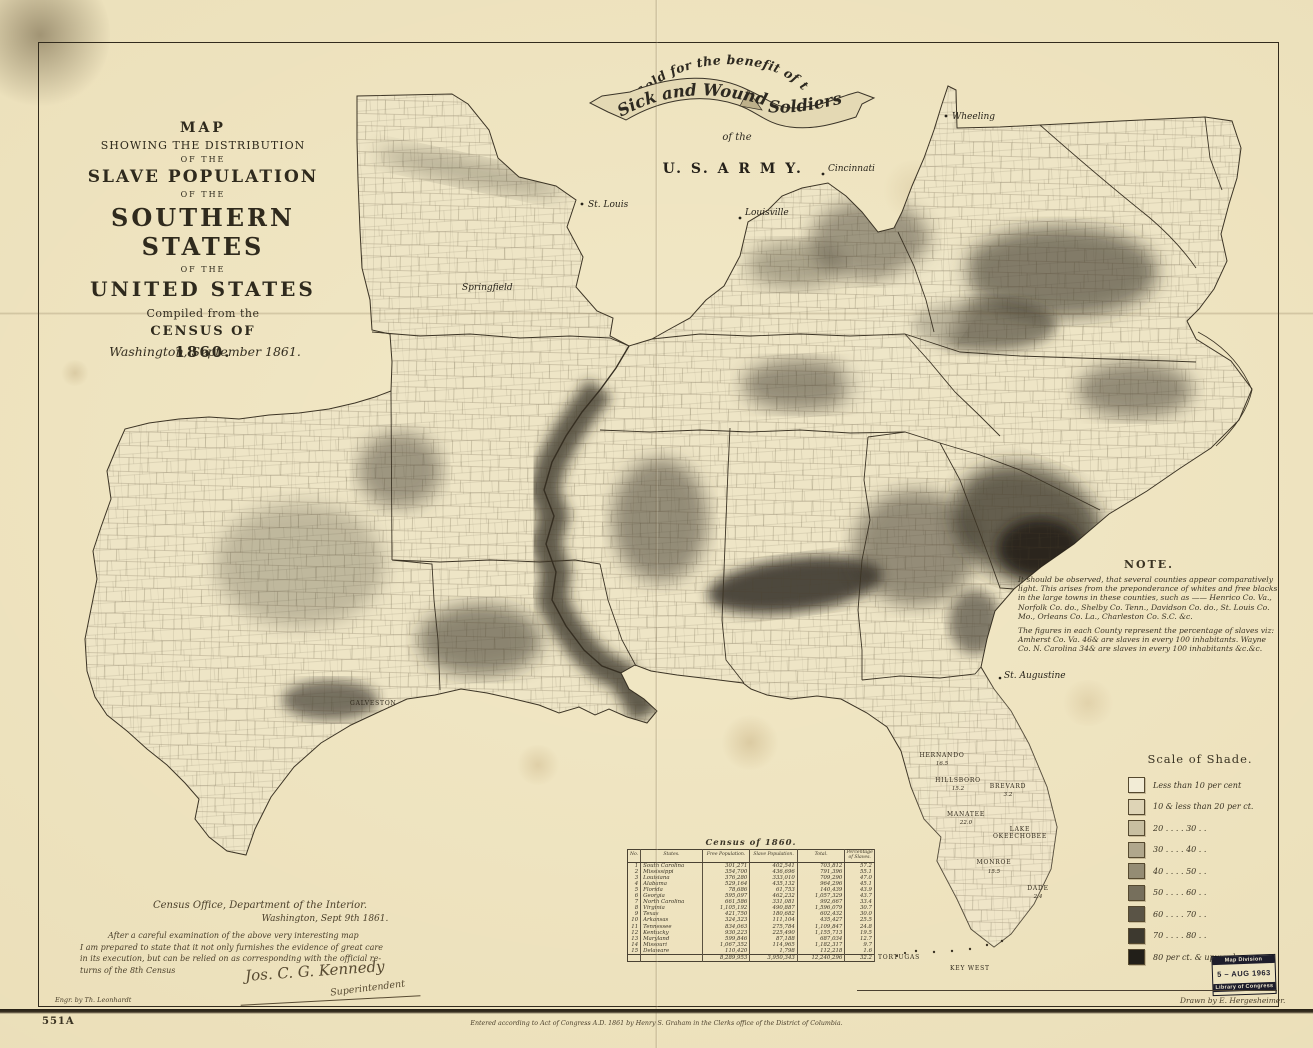 This screenshot has height=1048, width=1313. What do you see at coordinates (970, 968) in the screenshot?
I see `label-key-west: KEY WEST` at bounding box center [970, 968].